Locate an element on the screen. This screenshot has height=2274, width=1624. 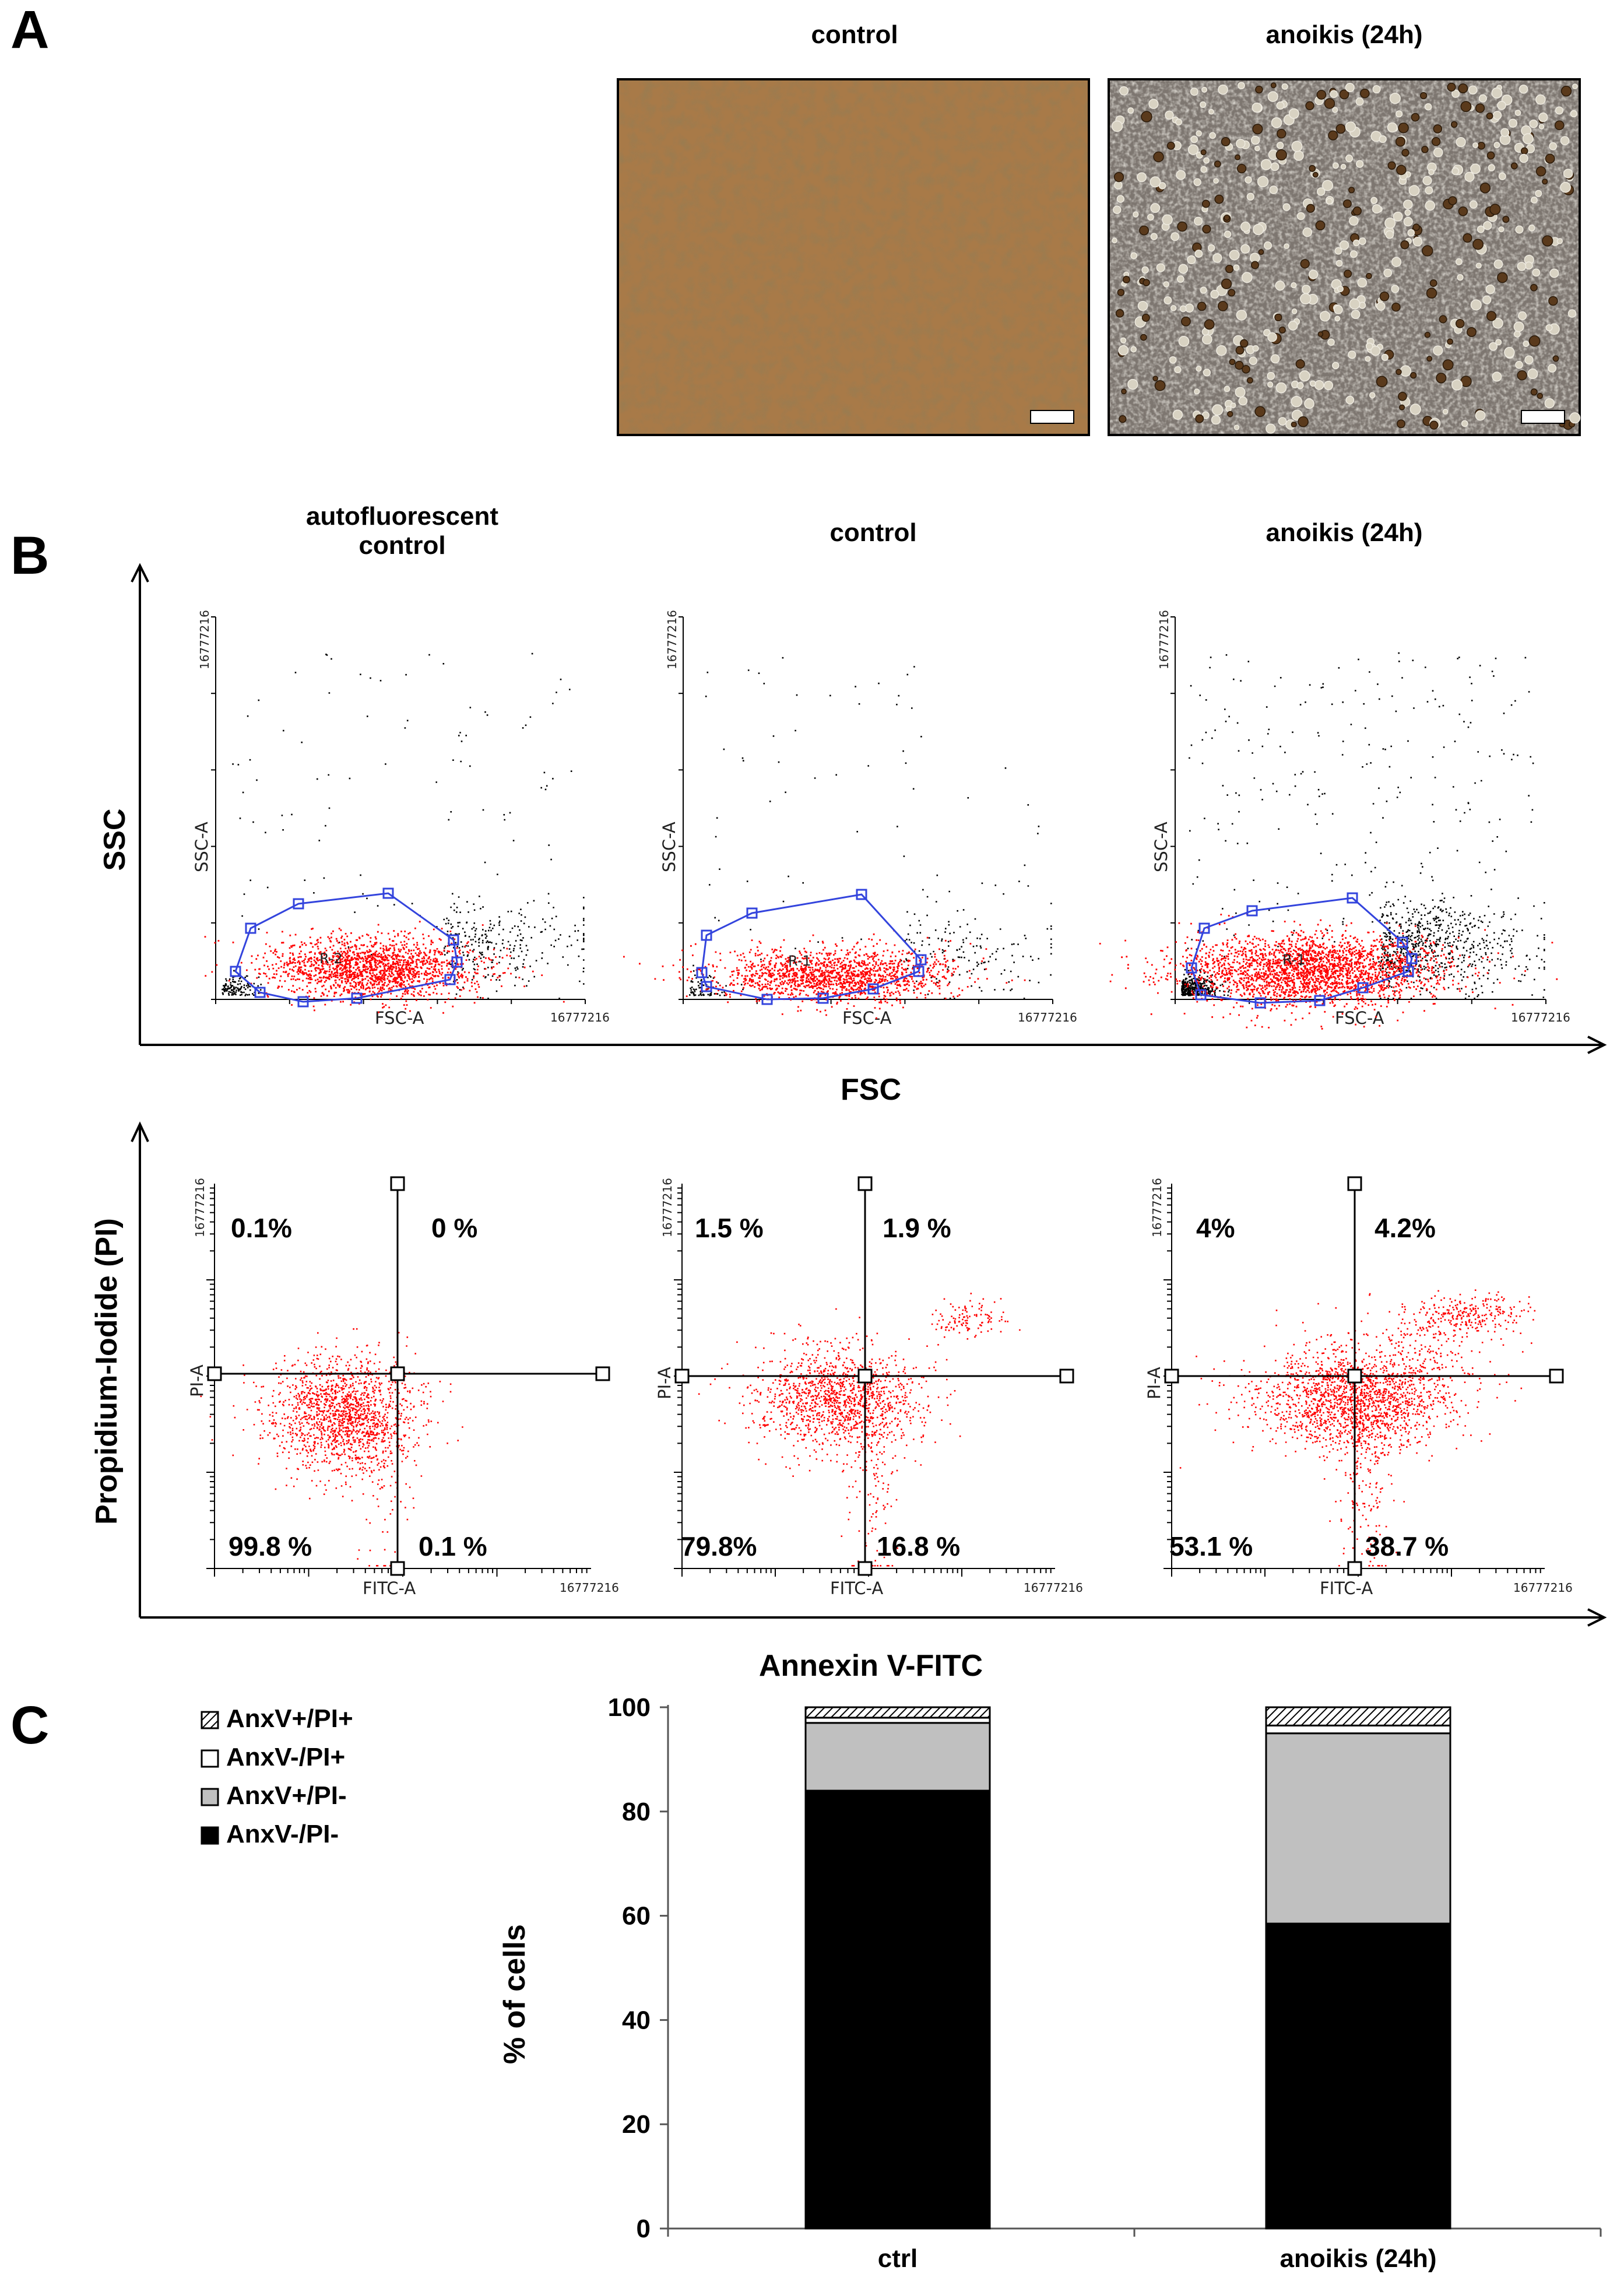
panel-a-letter: A is located at coordinates (29, 29).